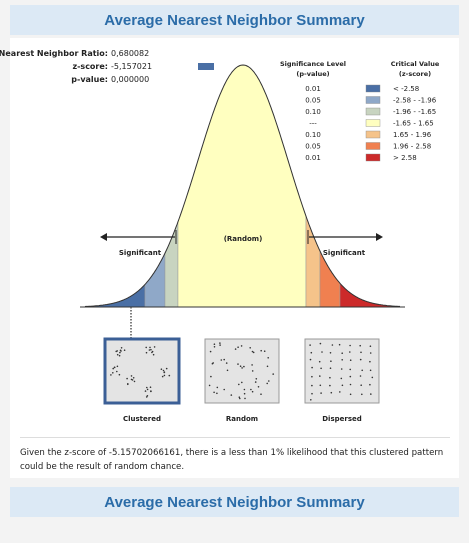 The height and width of the screenshot is (543, 469). Describe the element at coordinates (312, 74) in the screenshot. I see `legend-header: (p-value)` at that location.